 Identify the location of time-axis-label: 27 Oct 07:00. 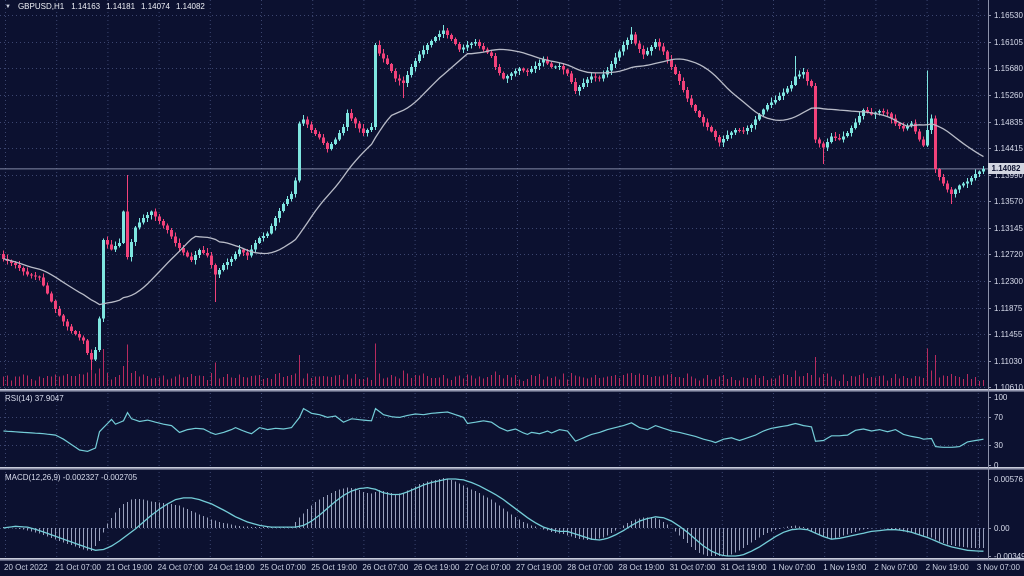
(487, 567).